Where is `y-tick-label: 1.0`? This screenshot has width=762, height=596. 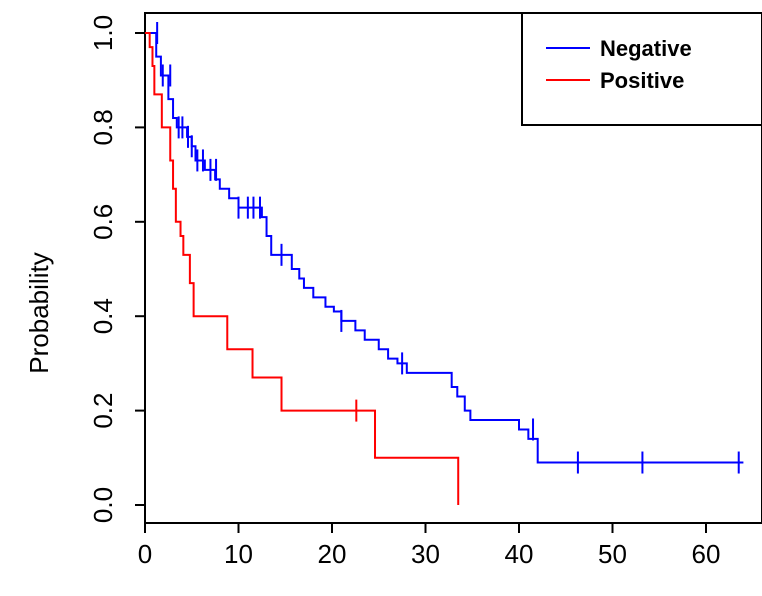
y-tick-label: 1.0 is located at coordinates (103, 33).